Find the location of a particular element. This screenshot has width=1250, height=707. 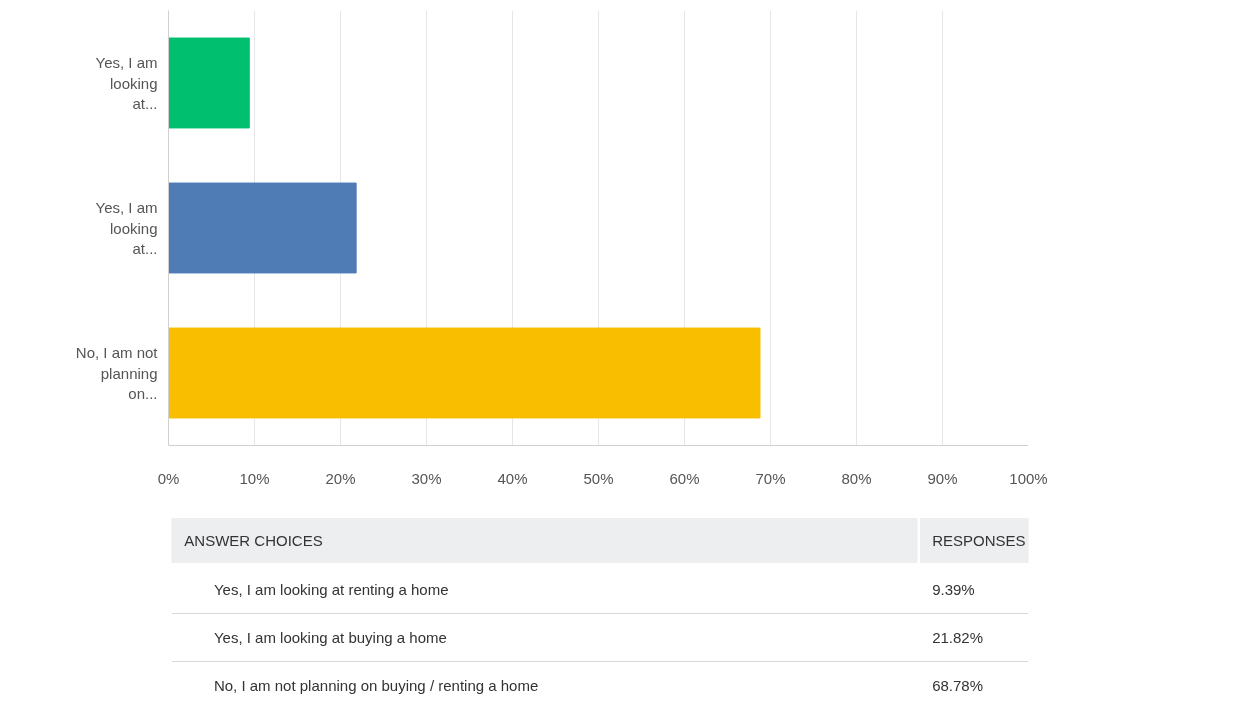

text: 68.78% is located at coordinates (958, 685).